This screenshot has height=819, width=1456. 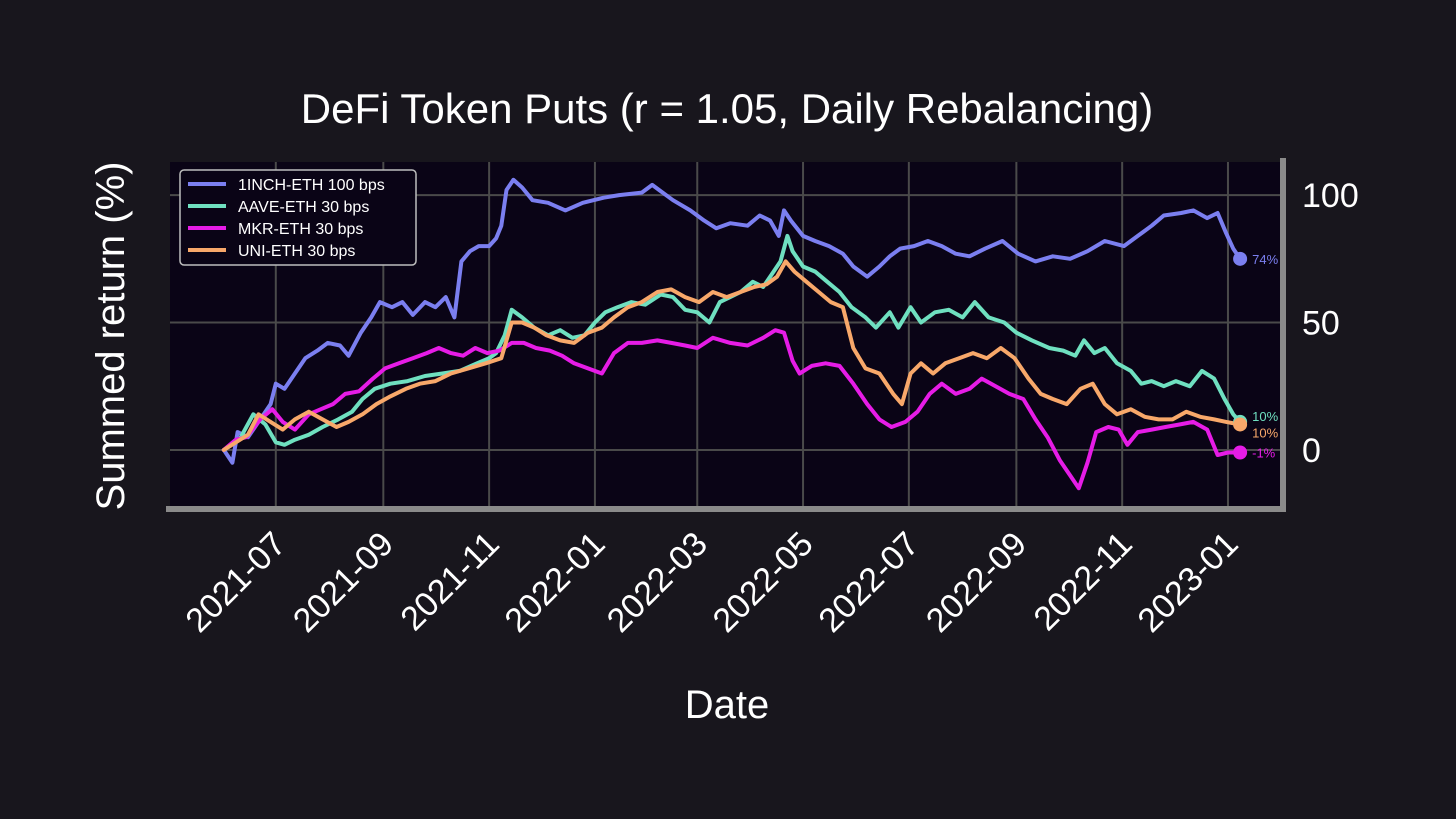 I want to click on legend-label-3: MKR-ETH 30 bps, so click(x=300, y=229).